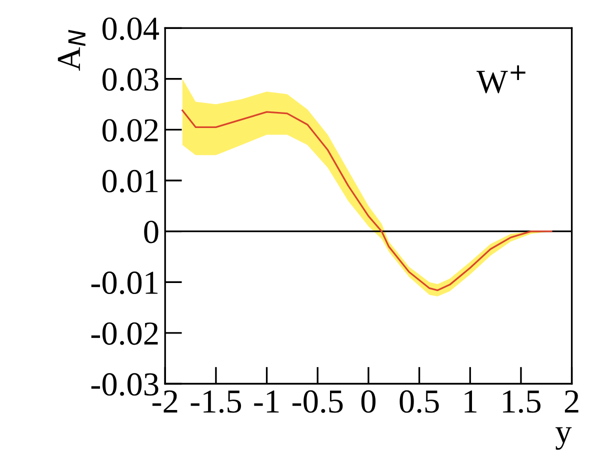 The image size is (607, 468). I want to click on x-tick-label: -1, so click(266, 401).